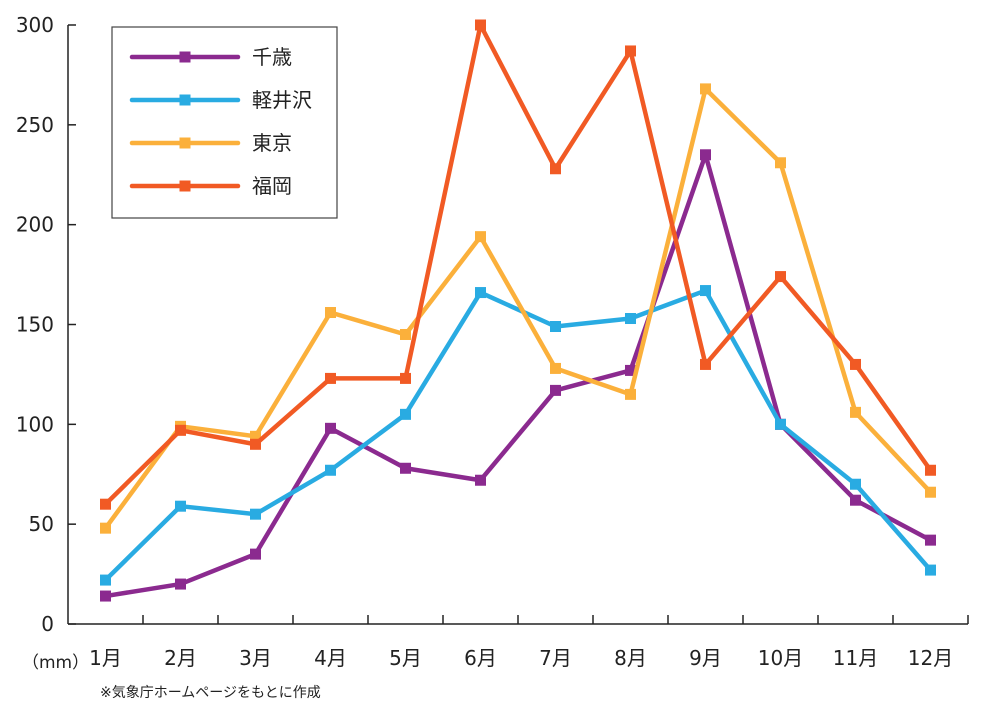  What do you see at coordinates (220, 100) in the screenshot?
I see `legend-item: 軽井沢` at bounding box center [220, 100].